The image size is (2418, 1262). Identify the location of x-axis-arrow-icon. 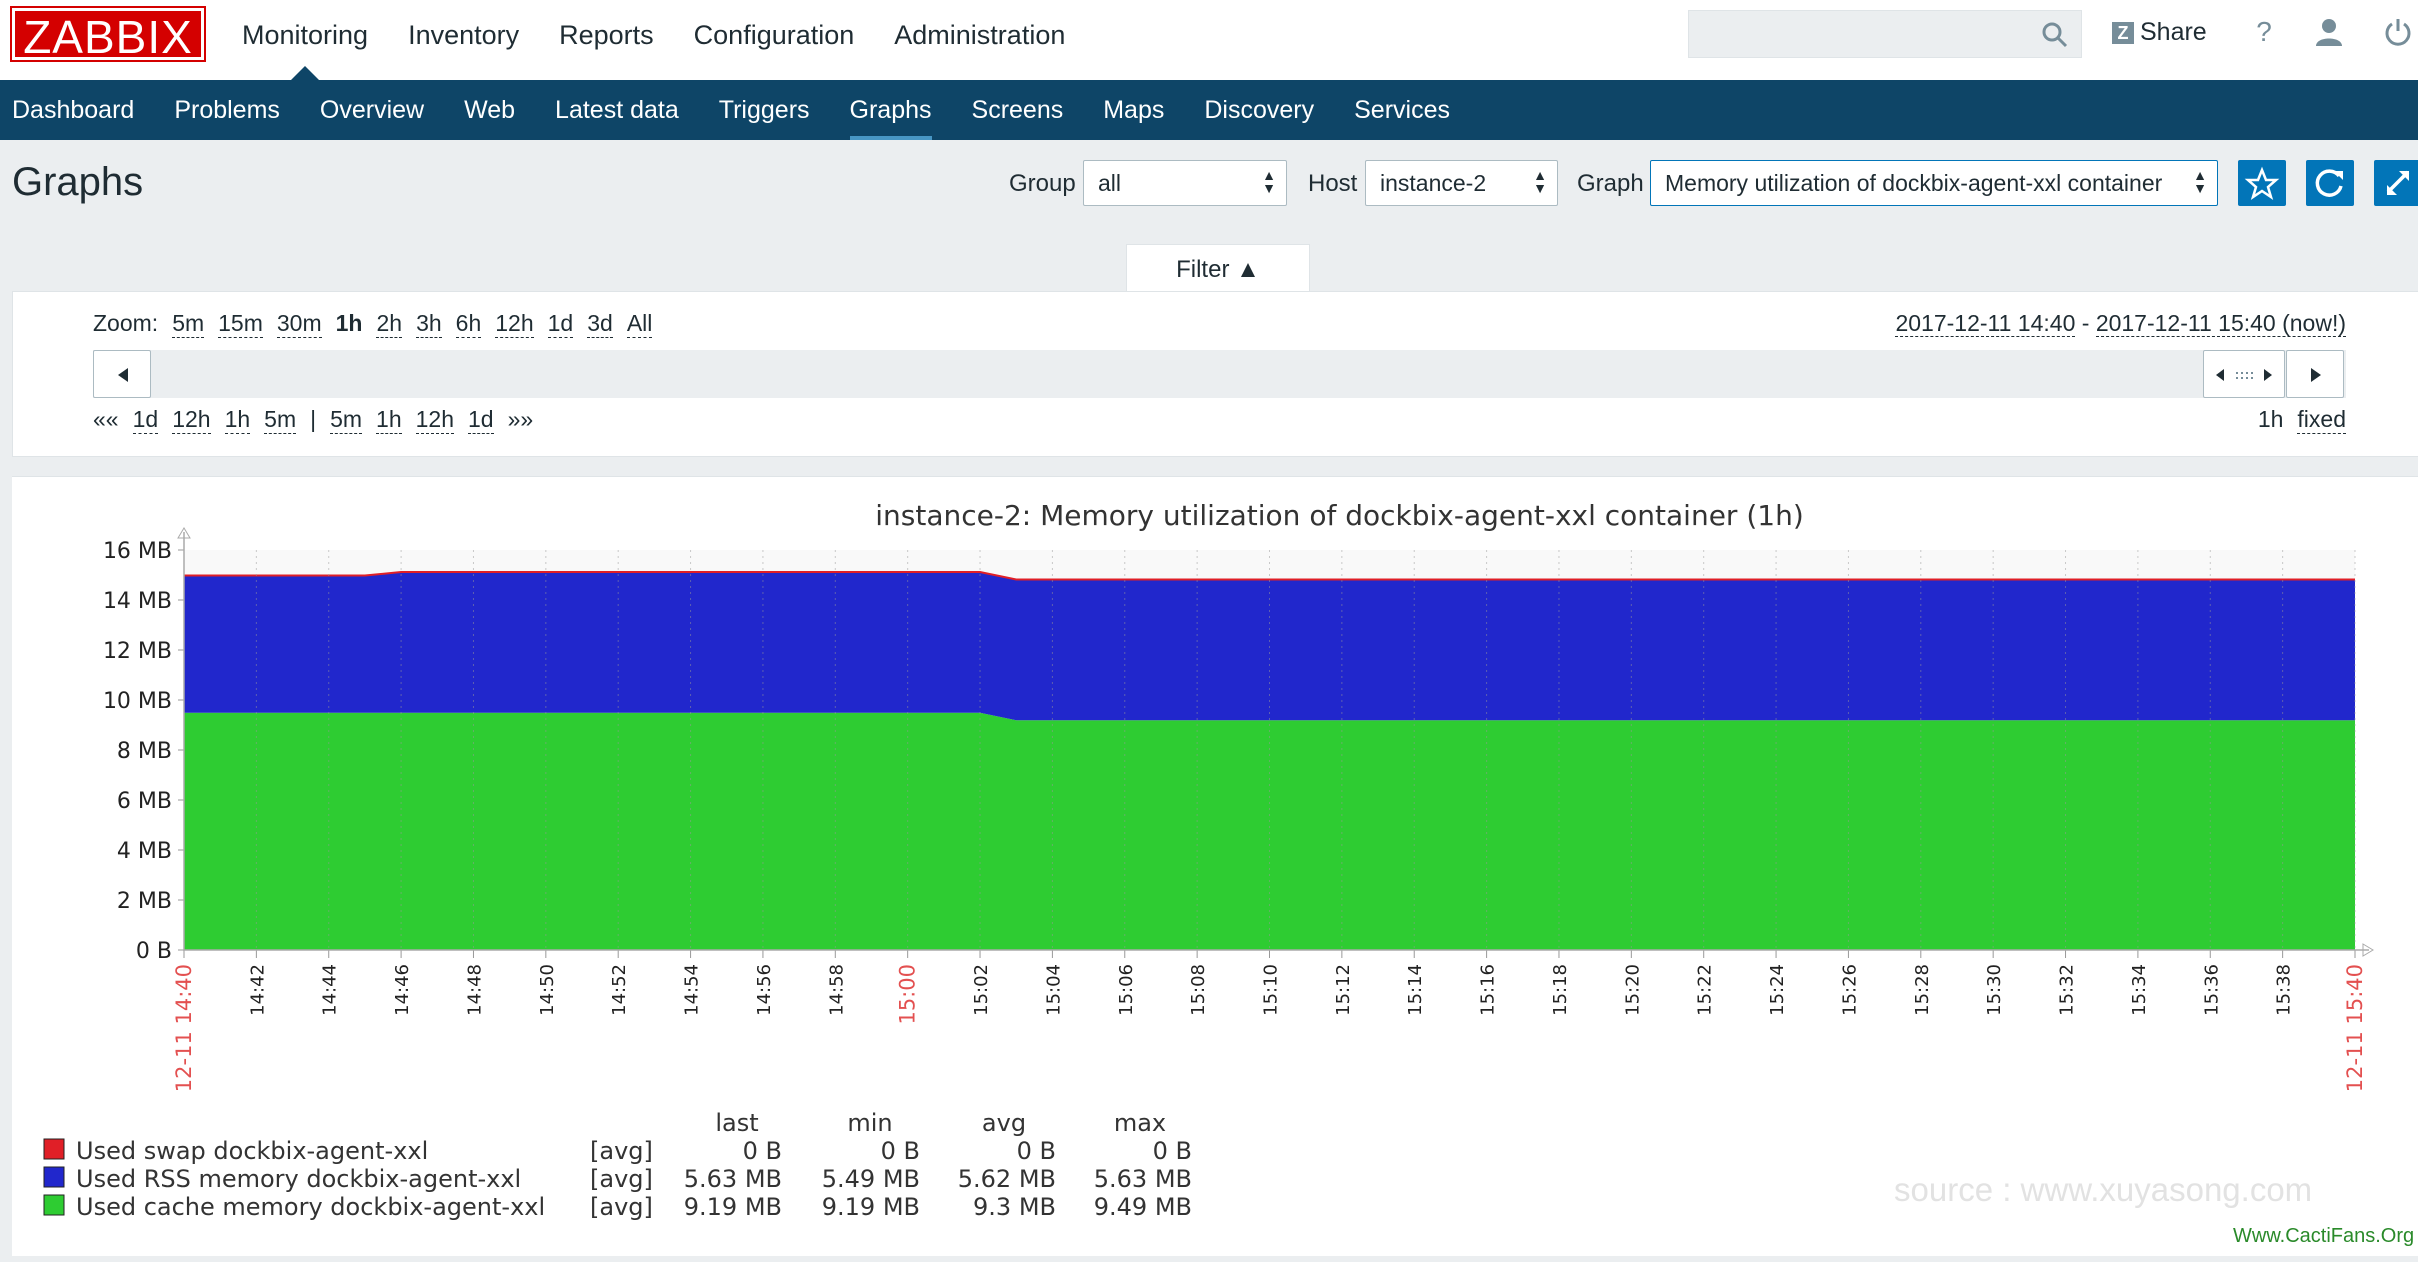
(2368, 950).